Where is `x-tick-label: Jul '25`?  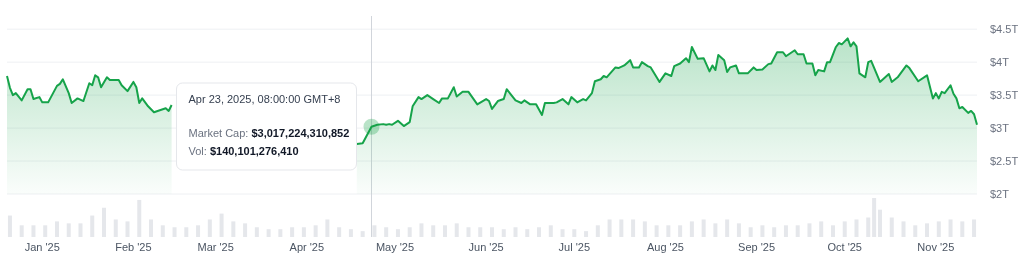
x-tick-label: Jul '25 is located at coordinates (574, 247).